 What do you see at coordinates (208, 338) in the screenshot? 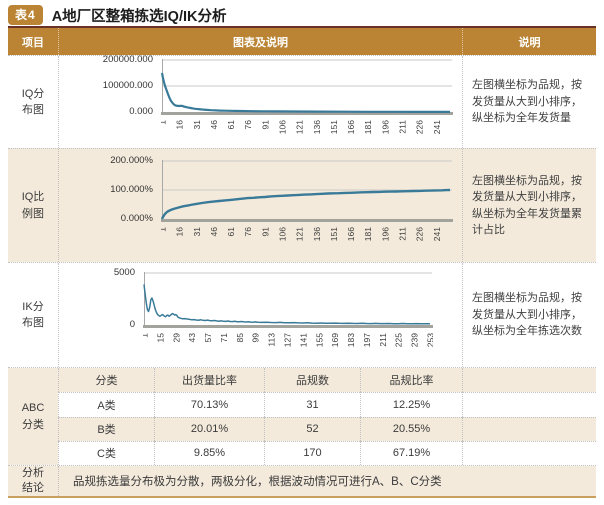
I see `svg-text: 57` at bounding box center [208, 338].